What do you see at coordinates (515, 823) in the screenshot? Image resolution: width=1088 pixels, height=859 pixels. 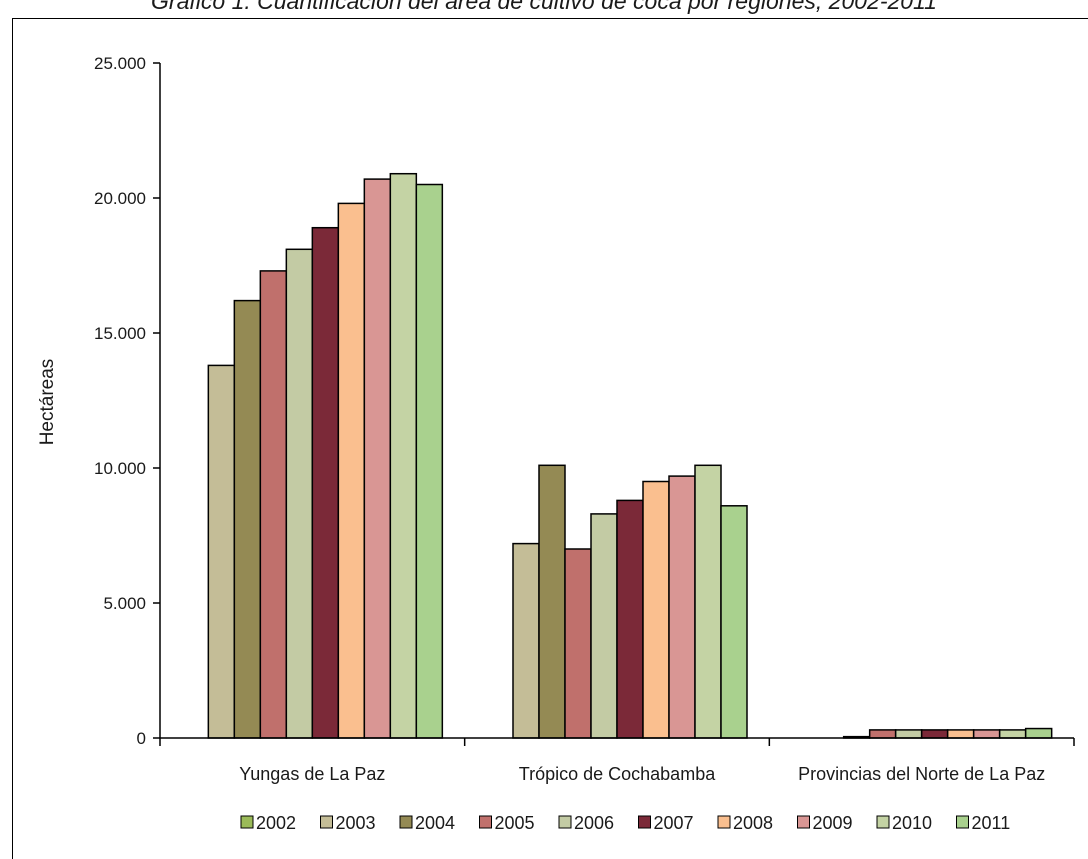 I see `legend-label: 2005` at bounding box center [515, 823].